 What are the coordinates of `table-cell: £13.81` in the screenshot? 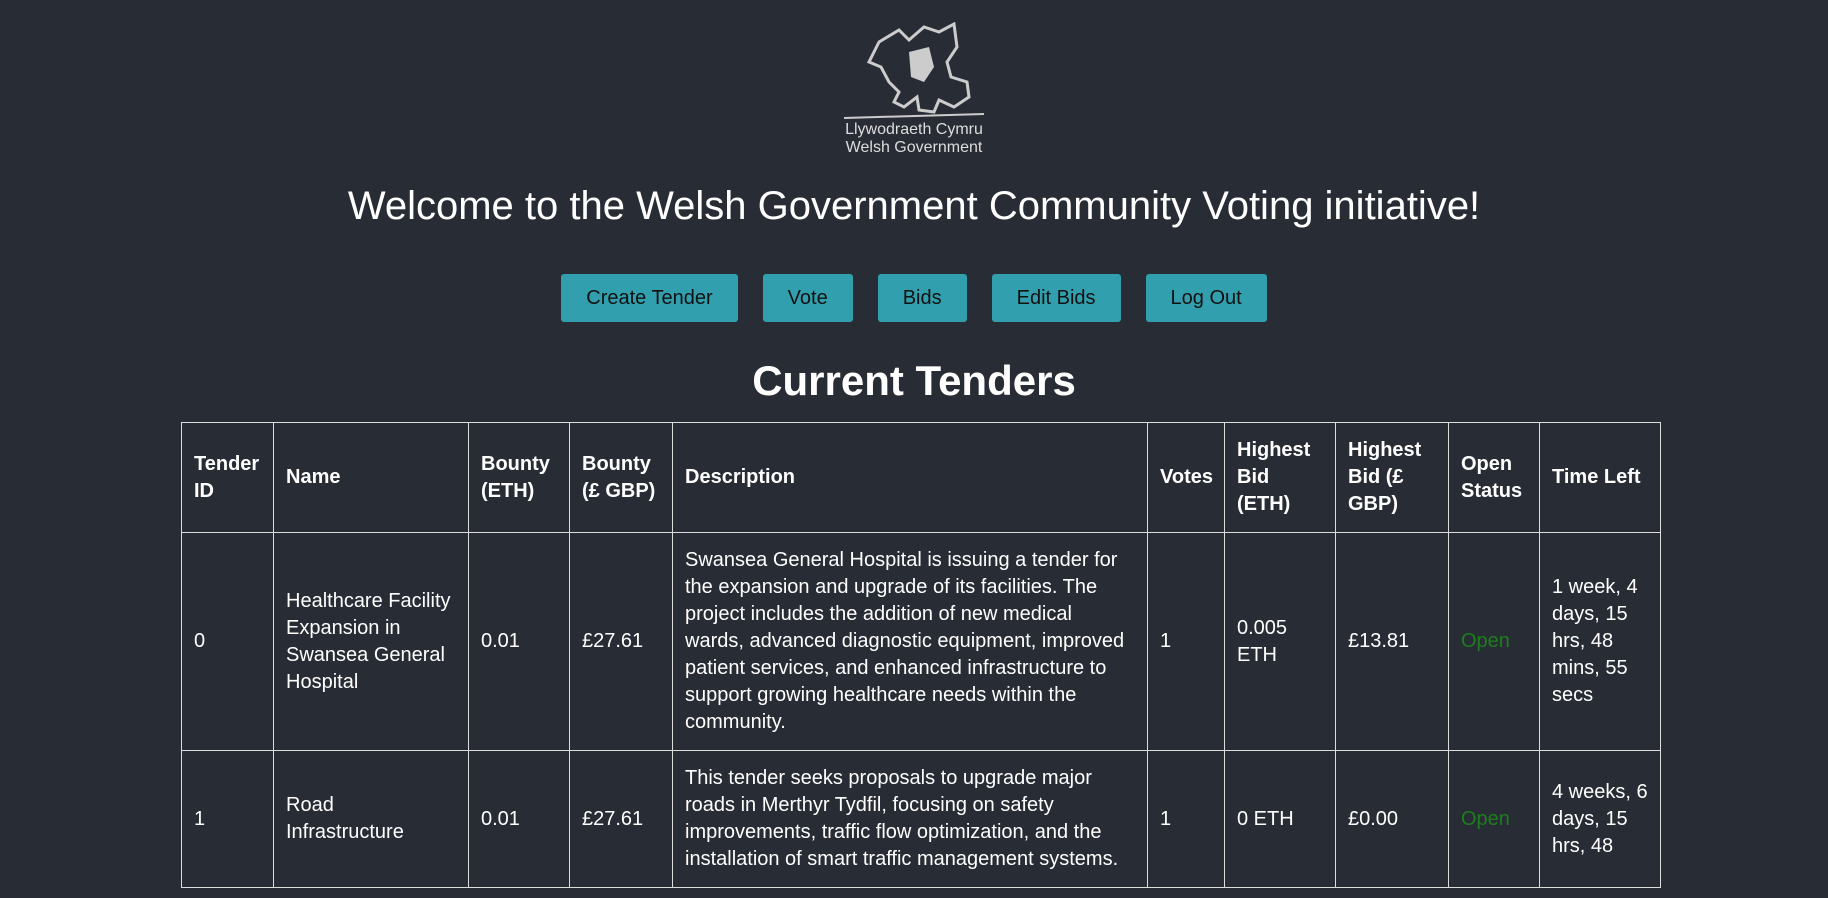 It's located at (1392, 641).